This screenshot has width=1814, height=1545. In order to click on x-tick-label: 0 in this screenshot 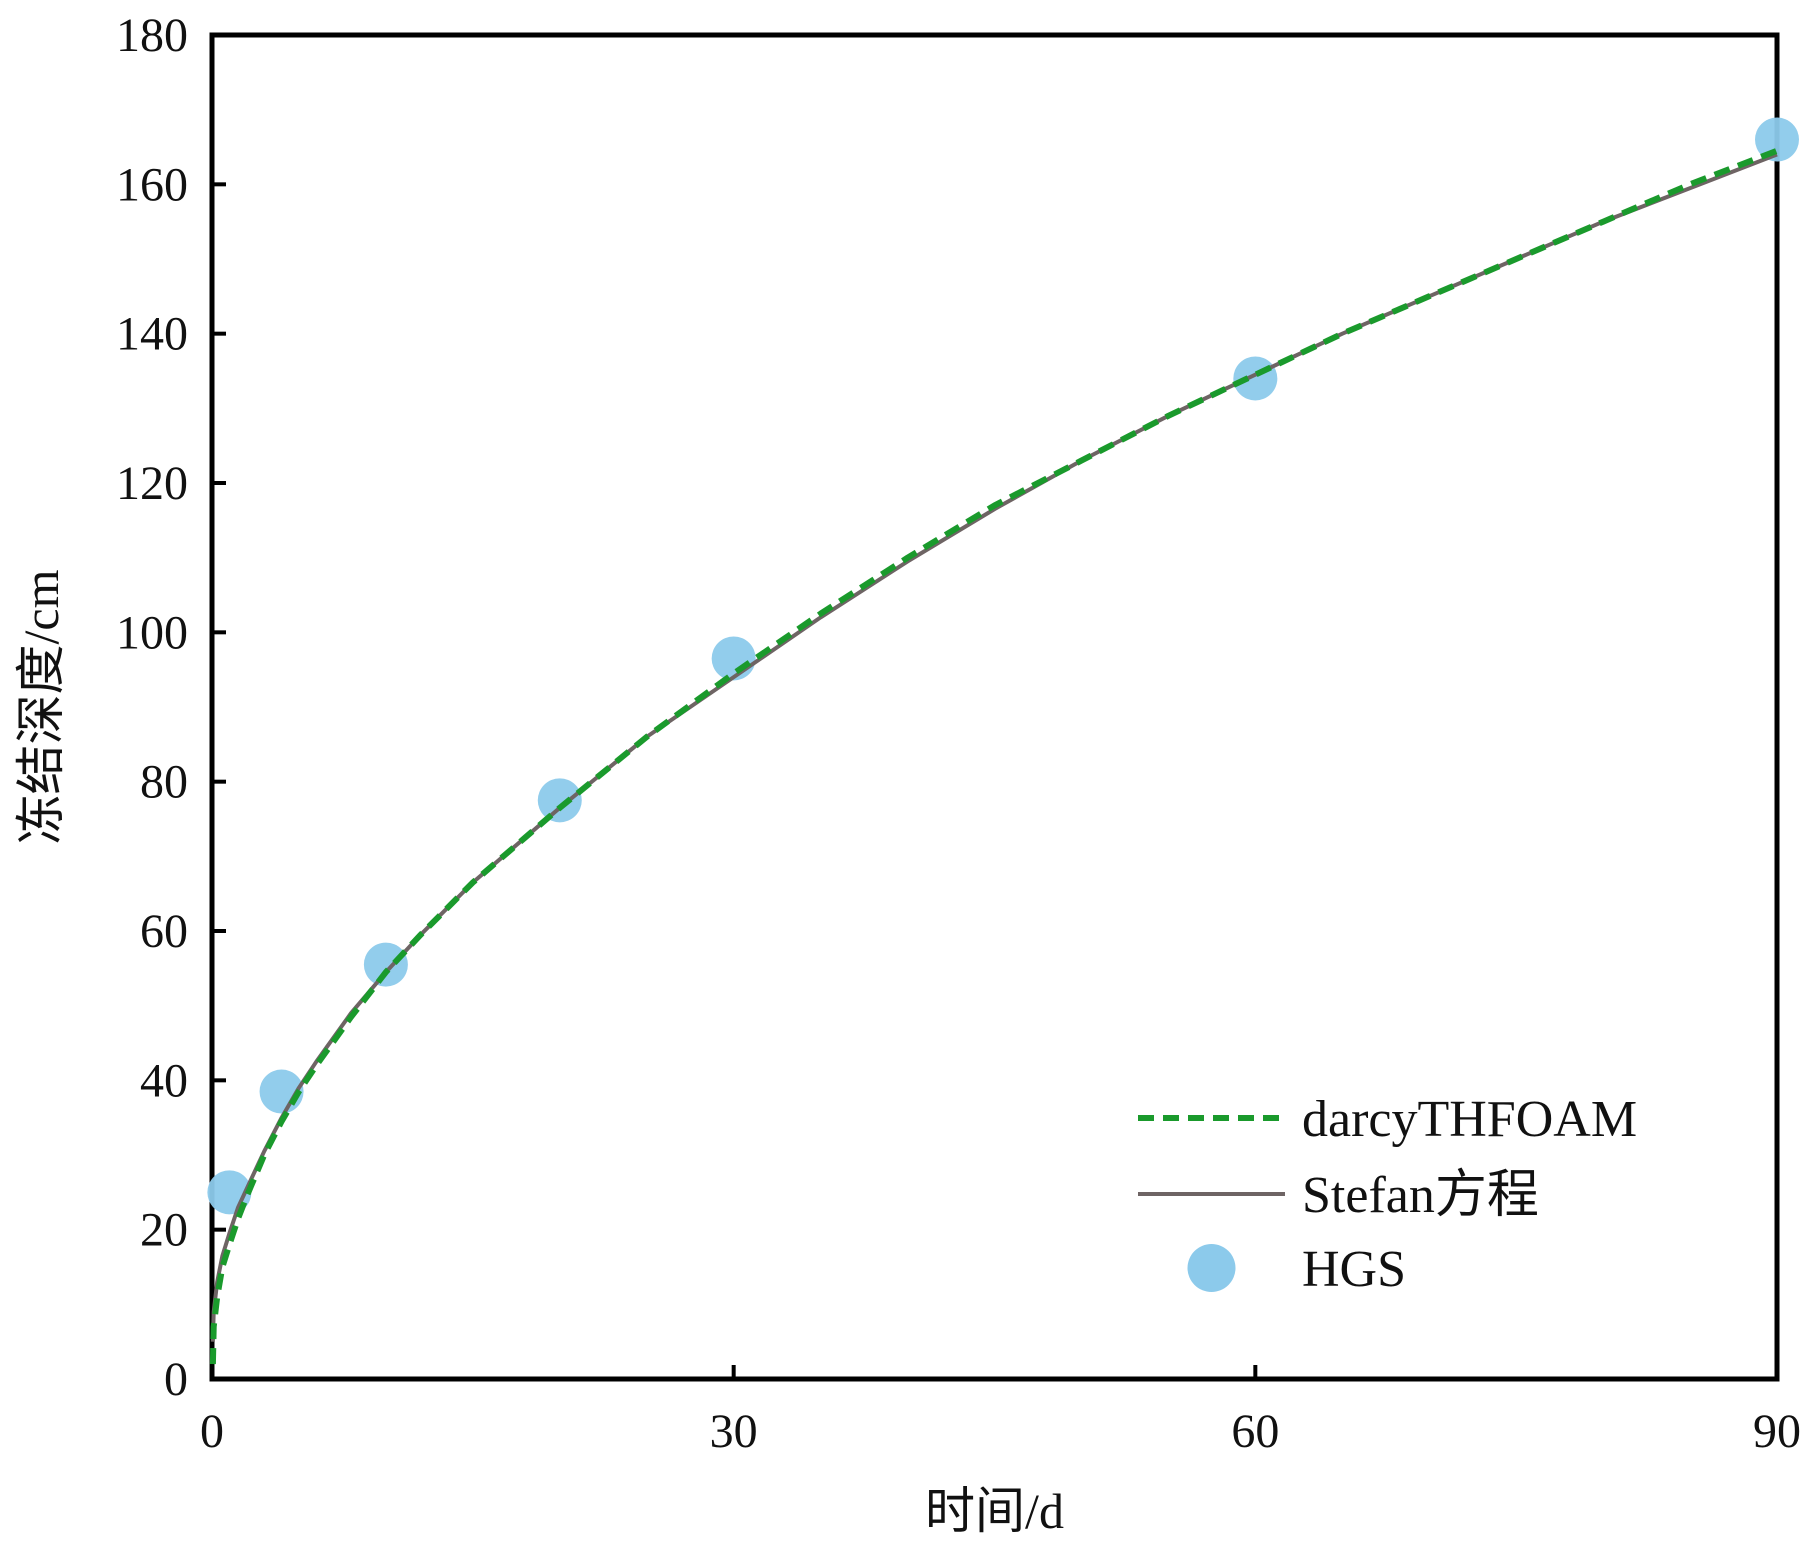, I will do `click(212, 1431)`.